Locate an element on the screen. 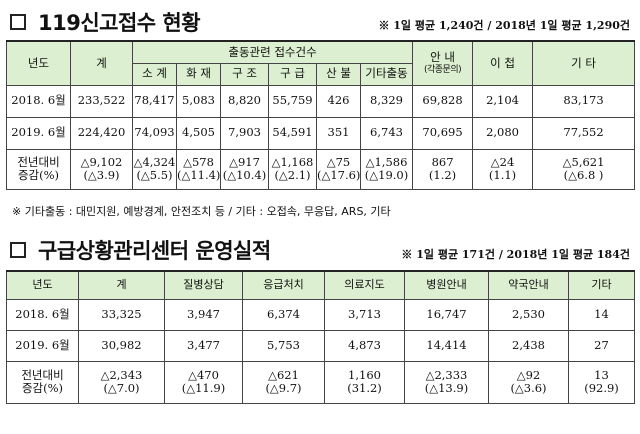  cell-text: △75 is located at coordinates (338, 161).